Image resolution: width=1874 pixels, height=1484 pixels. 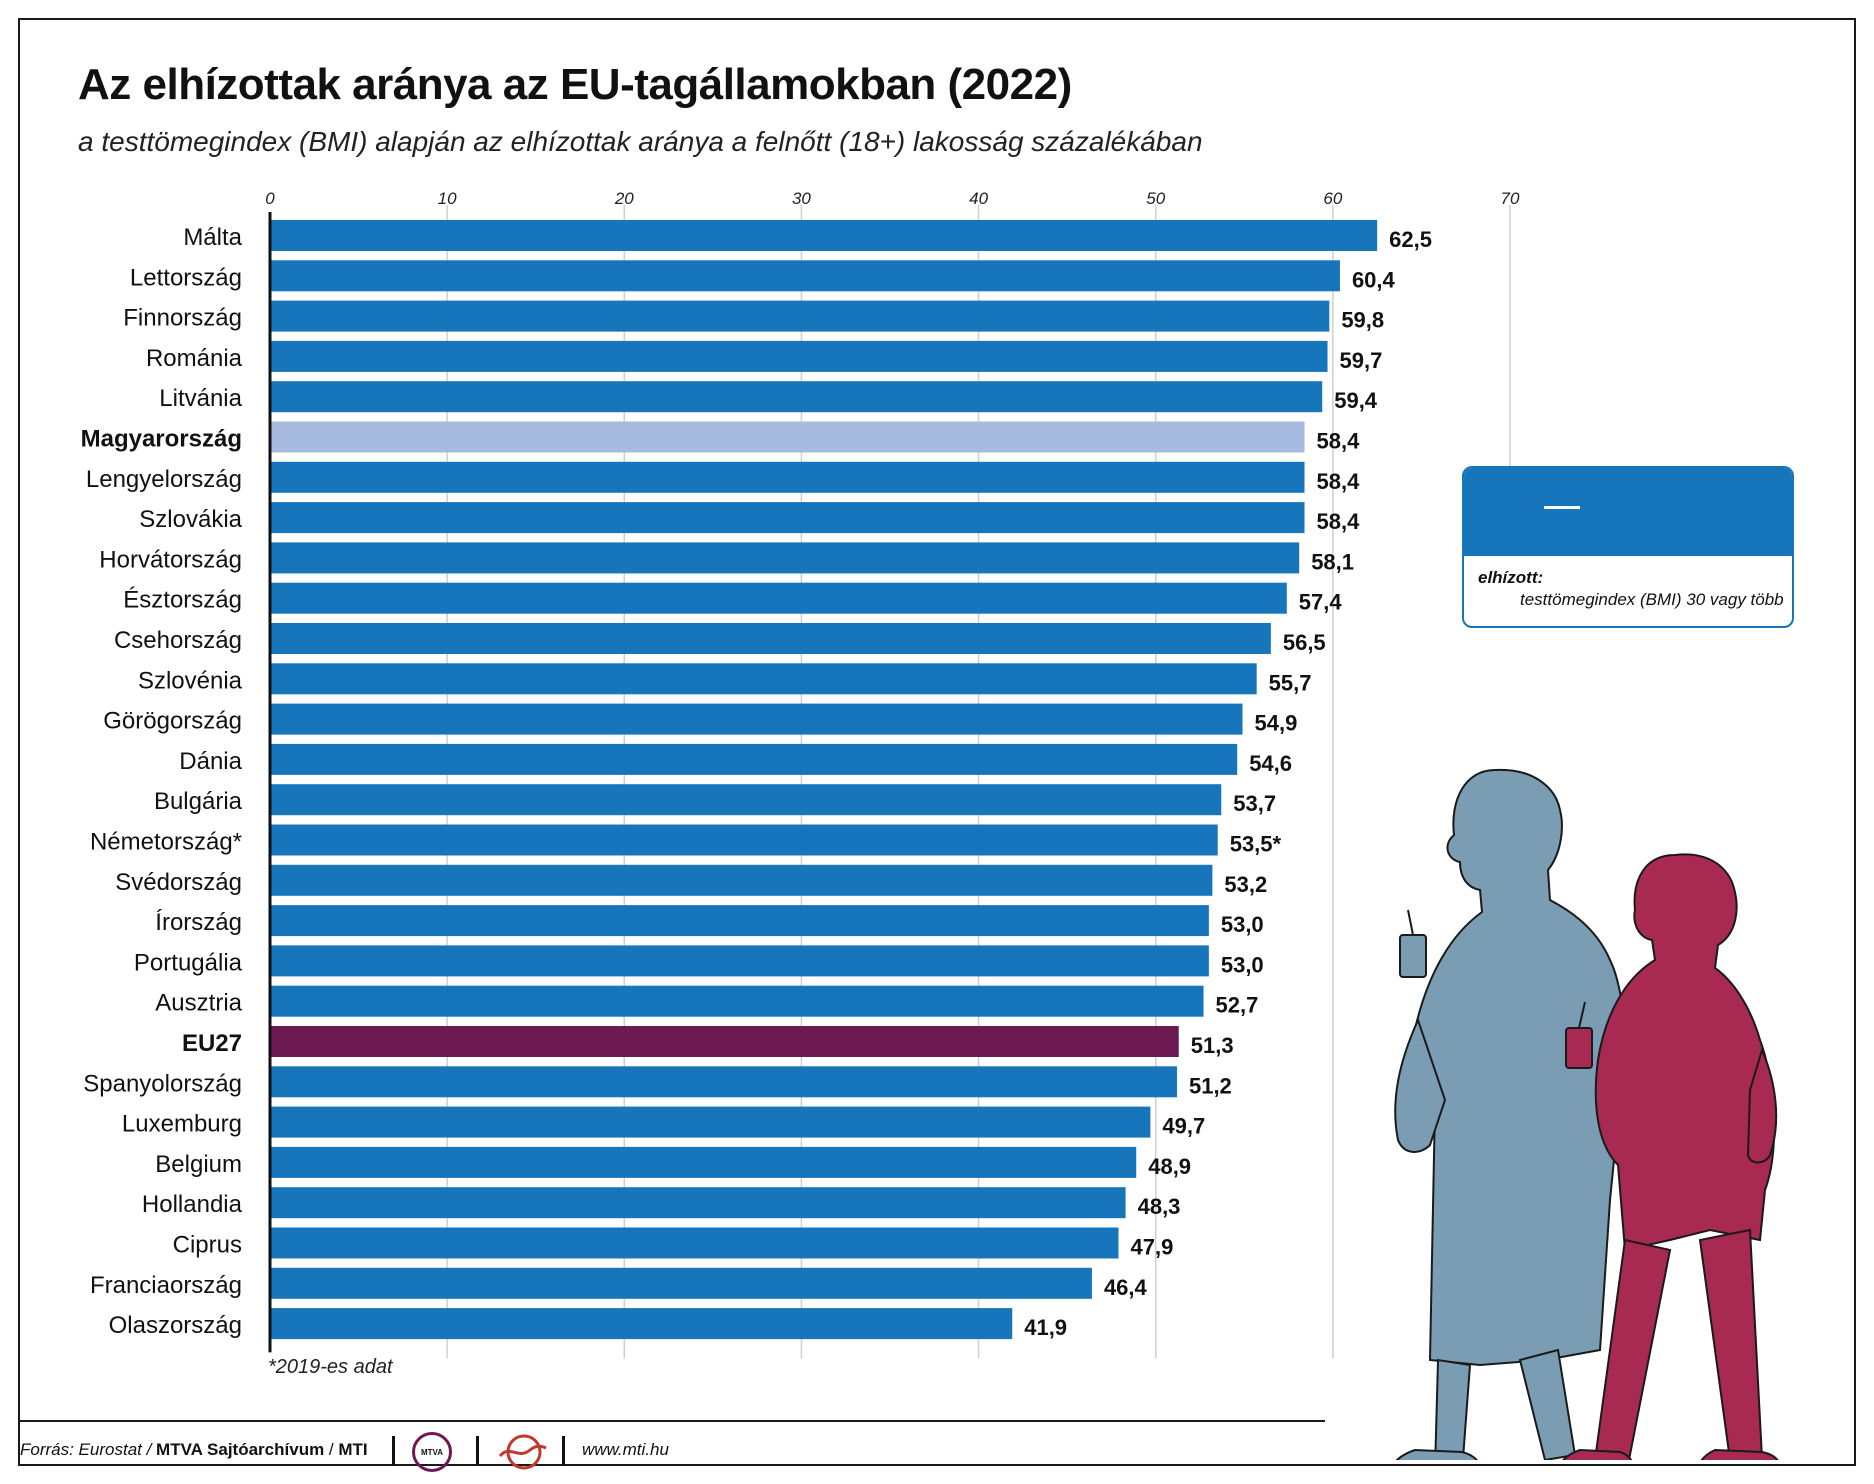 What do you see at coordinates (1332, 198) in the screenshot?
I see `tick-label: 60` at bounding box center [1332, 198].